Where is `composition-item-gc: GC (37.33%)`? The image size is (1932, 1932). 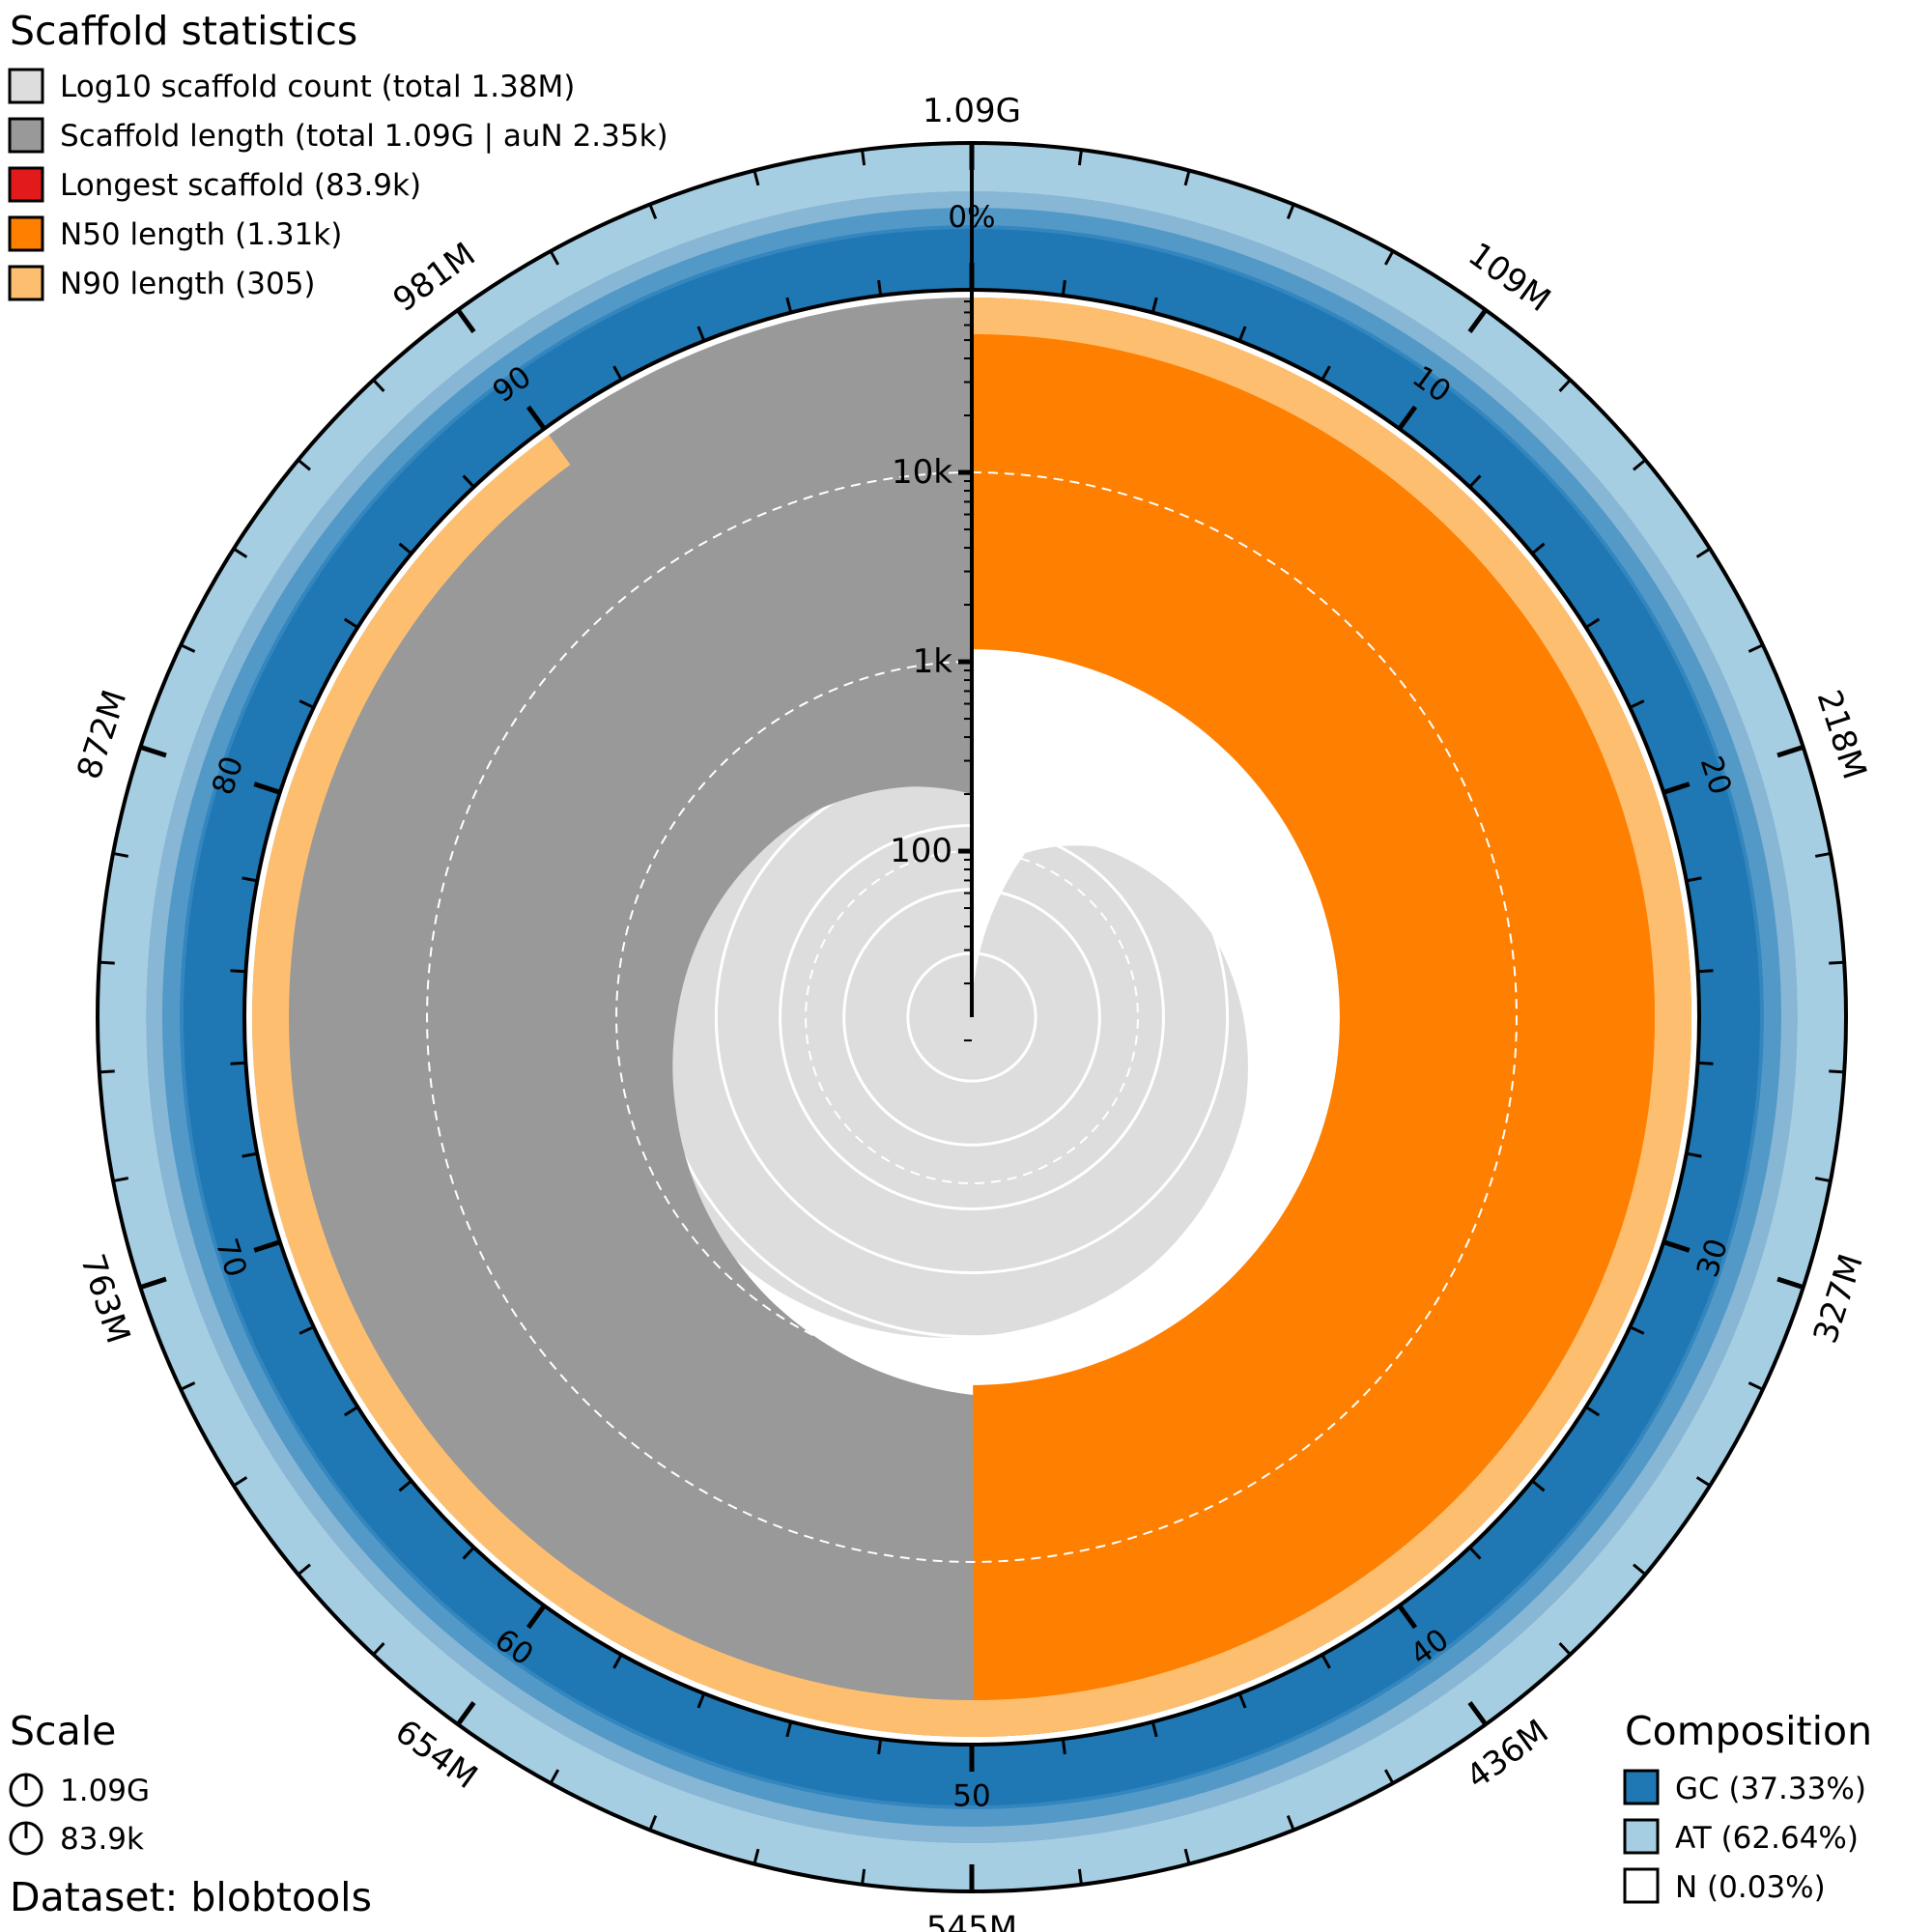 composition-item-gc: GC (37.33%) is located at coordinates (1744, 1787).